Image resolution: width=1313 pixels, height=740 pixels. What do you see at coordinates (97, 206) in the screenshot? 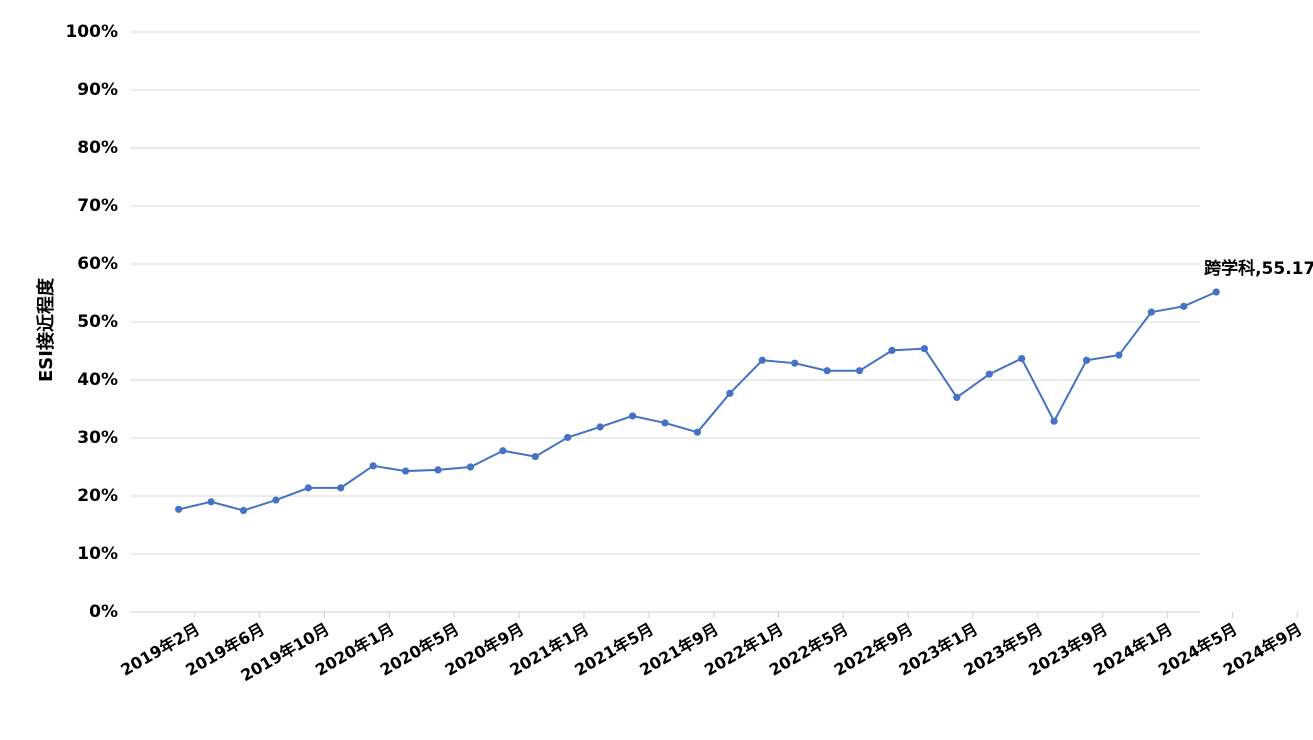
I see `y-tick-label: 70%` at bounding box center [97, 206].